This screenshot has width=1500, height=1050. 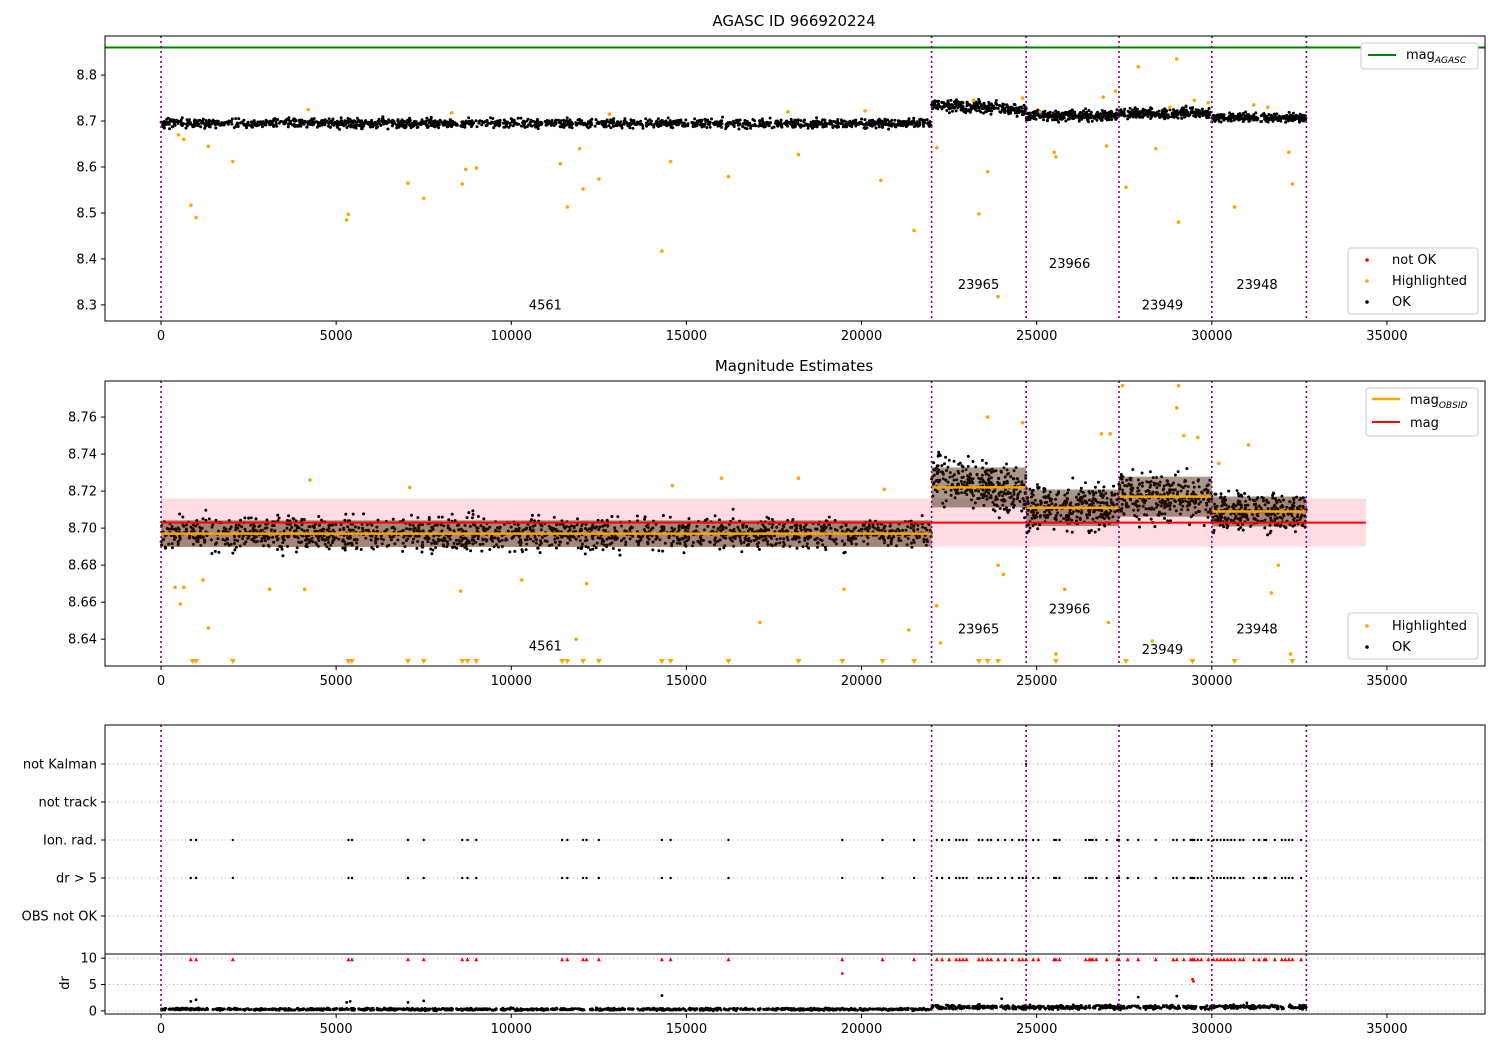 What do you see at coordinates (1069, 264) in the screenshot?
I see `agasc-obsid-label-23966: 23966` at bounding box center [1069, 264].